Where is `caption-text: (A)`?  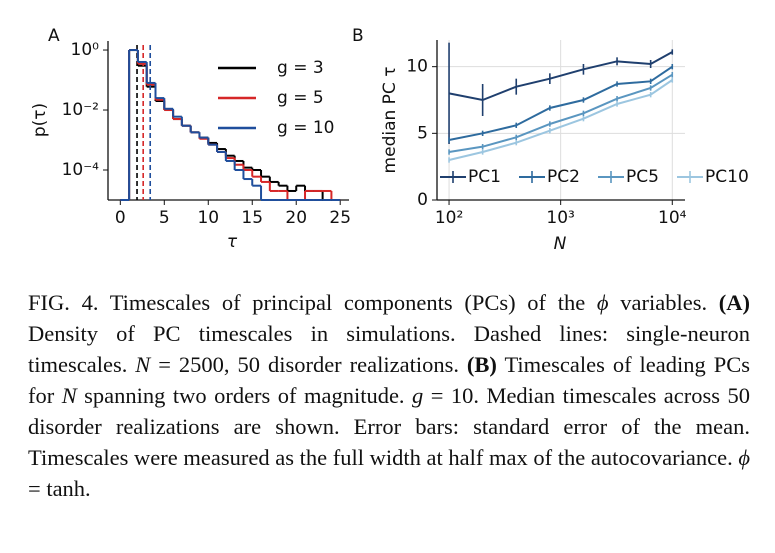
caption-text: (A) is located at coordinates (734, 302).